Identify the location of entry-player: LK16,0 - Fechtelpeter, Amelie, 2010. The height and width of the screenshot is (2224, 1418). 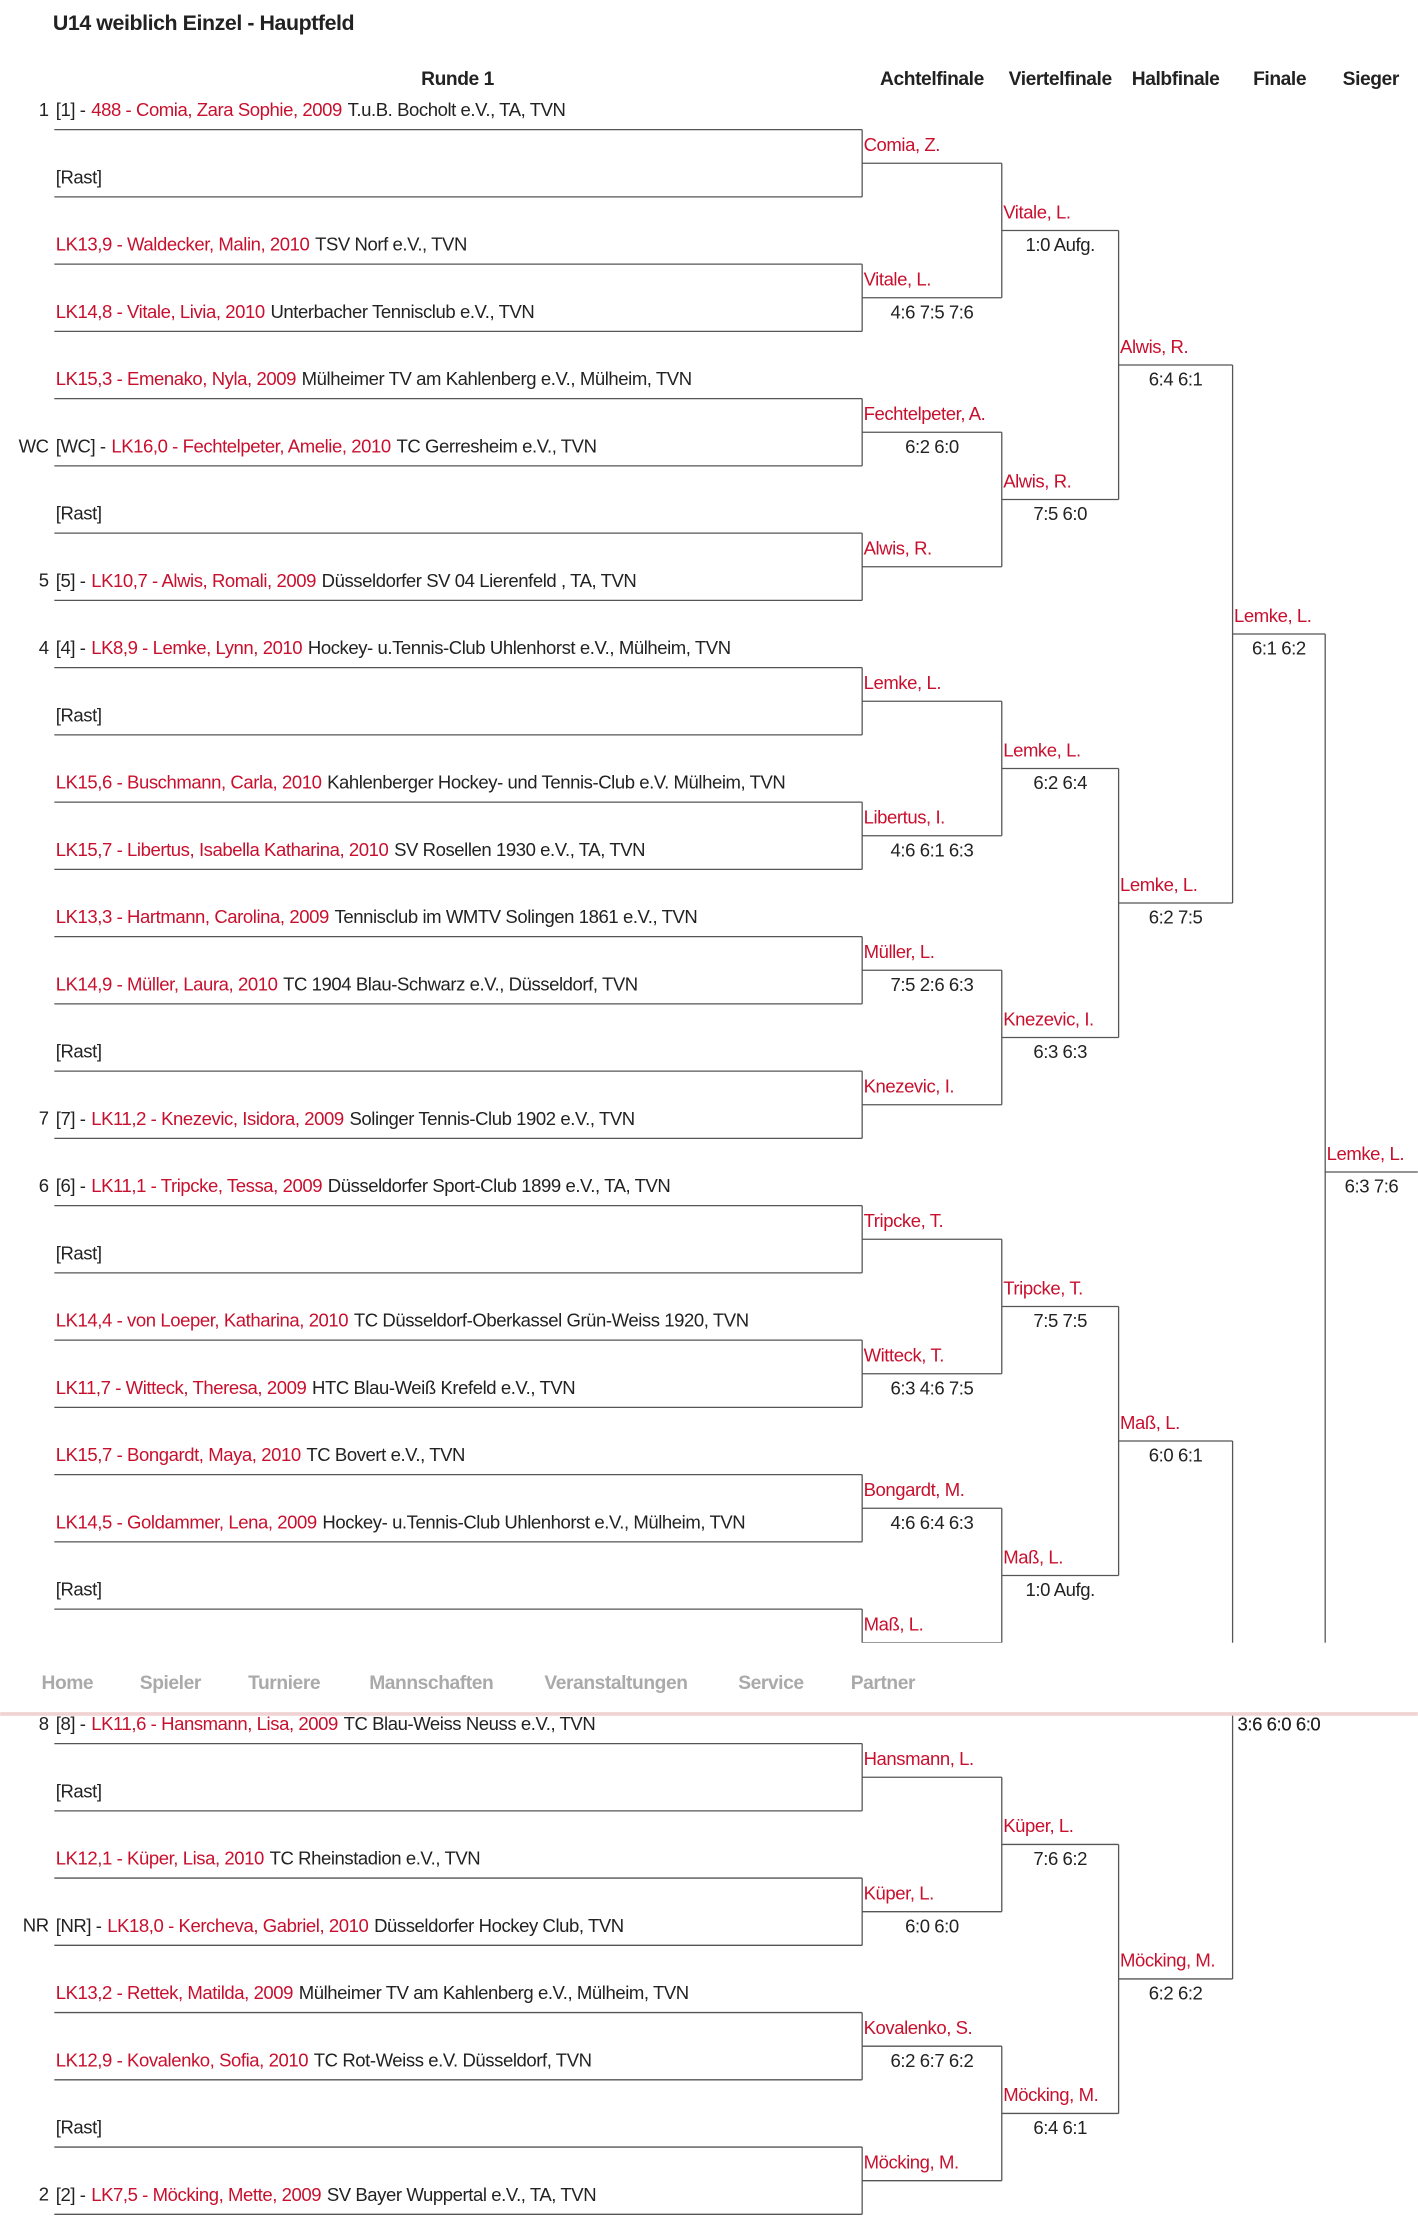
(251, 445).